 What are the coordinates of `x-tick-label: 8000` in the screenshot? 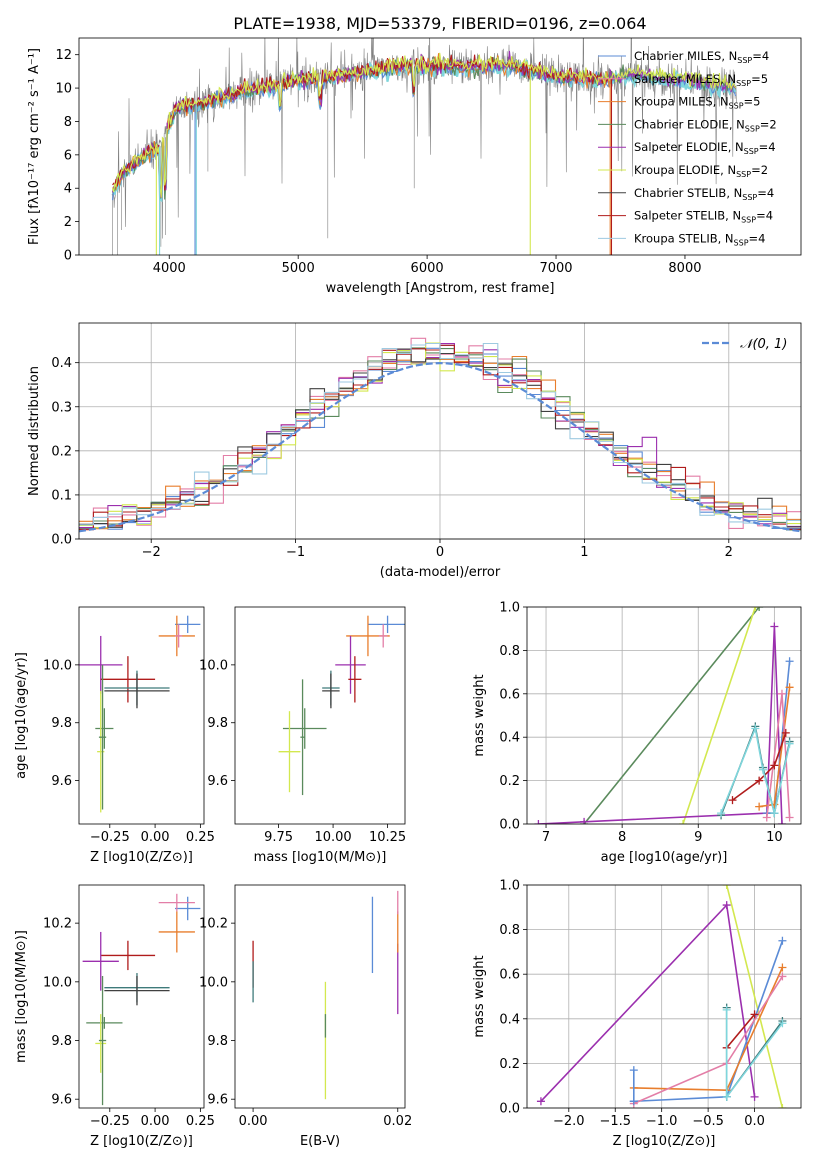 It's located at (684, 268).